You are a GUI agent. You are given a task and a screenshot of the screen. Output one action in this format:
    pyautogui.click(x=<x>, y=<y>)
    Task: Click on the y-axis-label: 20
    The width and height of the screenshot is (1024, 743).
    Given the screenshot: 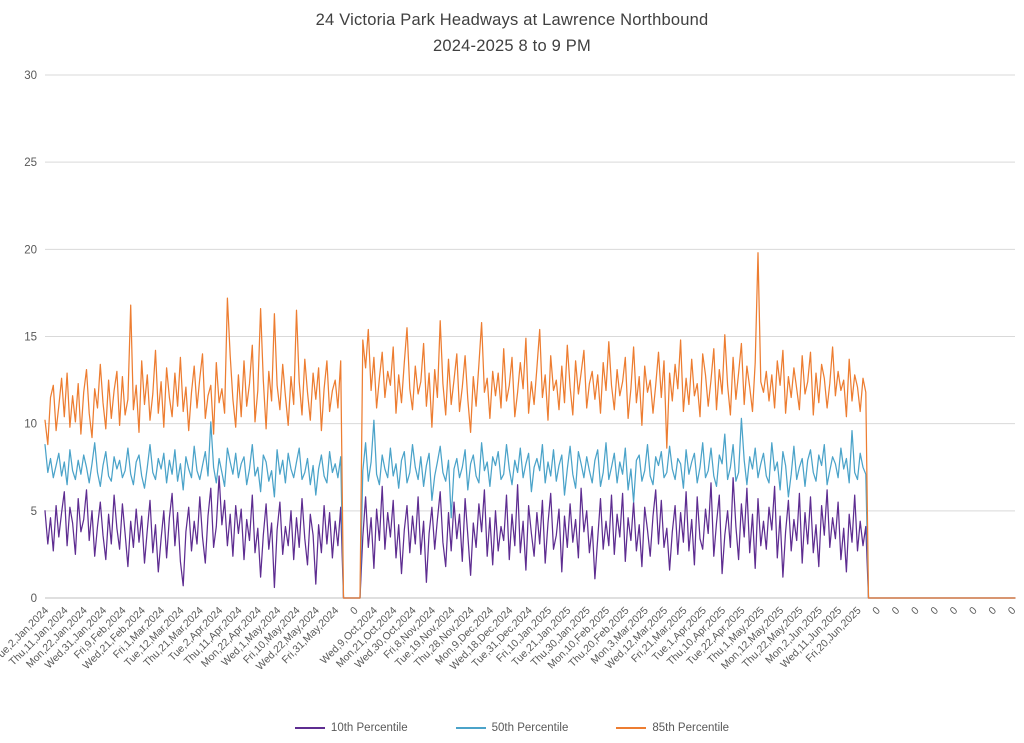 What is the action you would take?
    pyautogui.click(x=30, y=250)
    